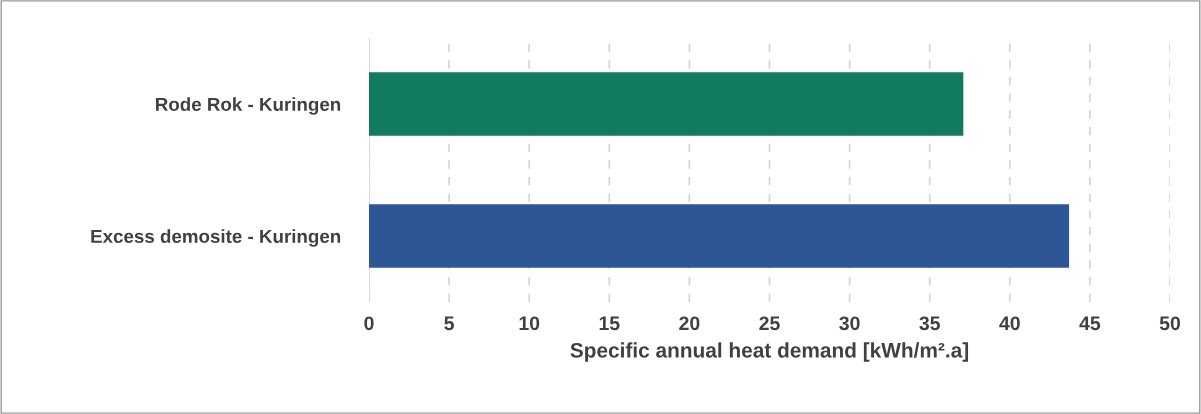 The image size is (1201, 414). I want to click on x-tick-label: 25, so click(769, 323).